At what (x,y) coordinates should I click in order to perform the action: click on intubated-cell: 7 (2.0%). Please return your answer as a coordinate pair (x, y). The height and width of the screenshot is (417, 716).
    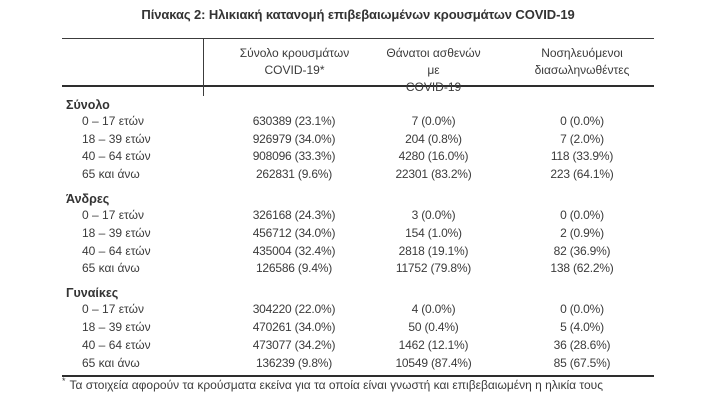
    Looking at the image, I should click on (582, 138).